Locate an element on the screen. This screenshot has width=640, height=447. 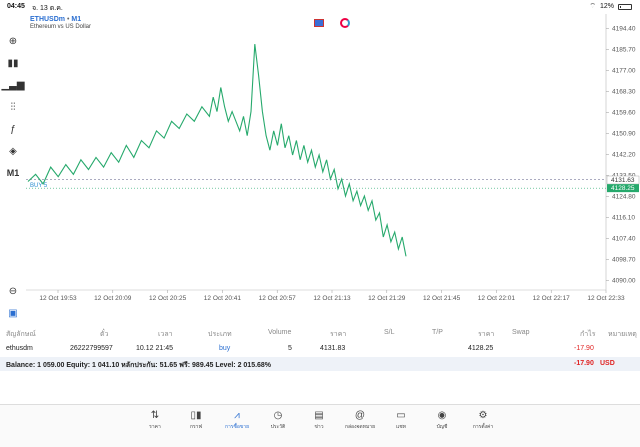
nav-news: ▤ ข่าว is located at coordinates (319, 420).